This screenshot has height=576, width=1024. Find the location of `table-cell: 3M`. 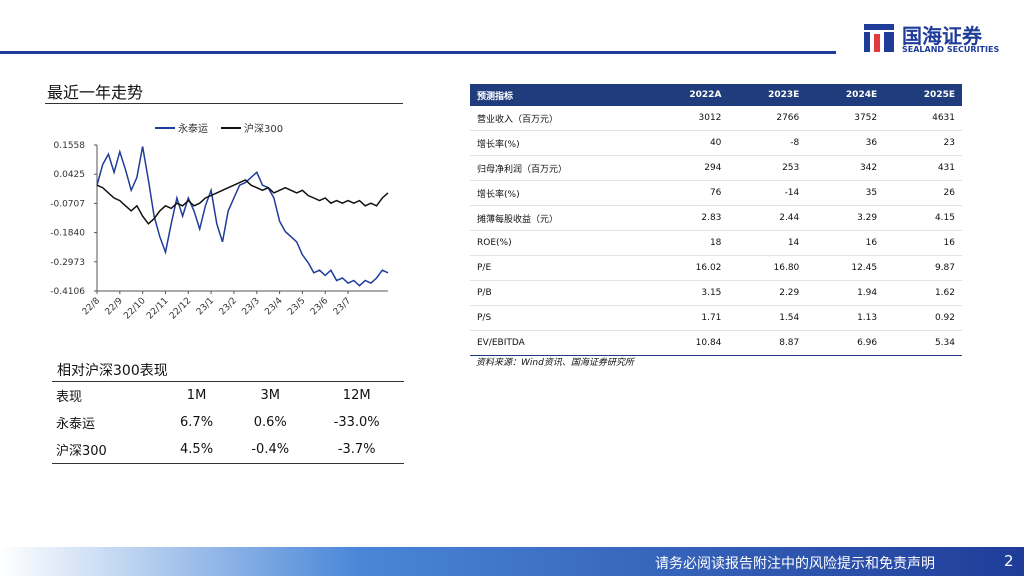

table-cell: 3M is located at coordinates (270, 395).